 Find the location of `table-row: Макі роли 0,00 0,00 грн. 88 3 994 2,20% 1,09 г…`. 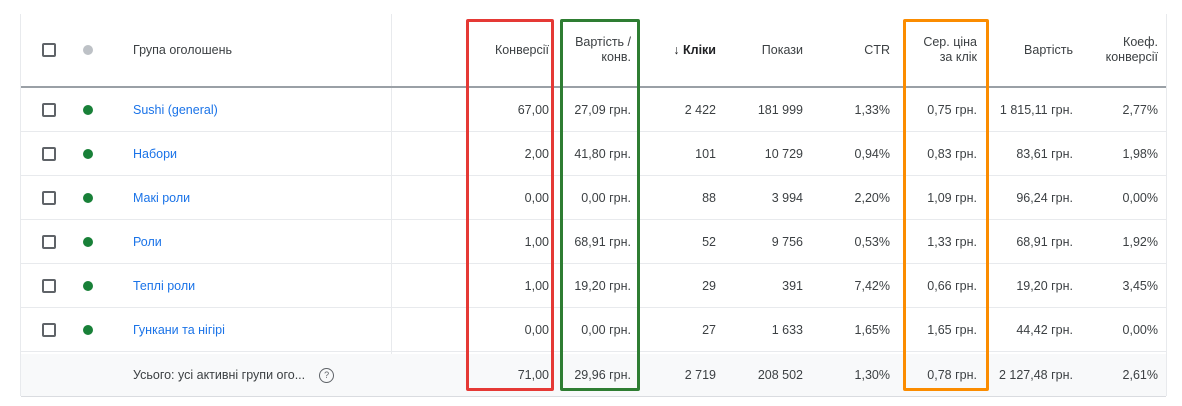

table-row: Макі роли 0,00 0,00 грн. 88 3 994 2,20% 1,09 г… is located at coordinates (593, 198).